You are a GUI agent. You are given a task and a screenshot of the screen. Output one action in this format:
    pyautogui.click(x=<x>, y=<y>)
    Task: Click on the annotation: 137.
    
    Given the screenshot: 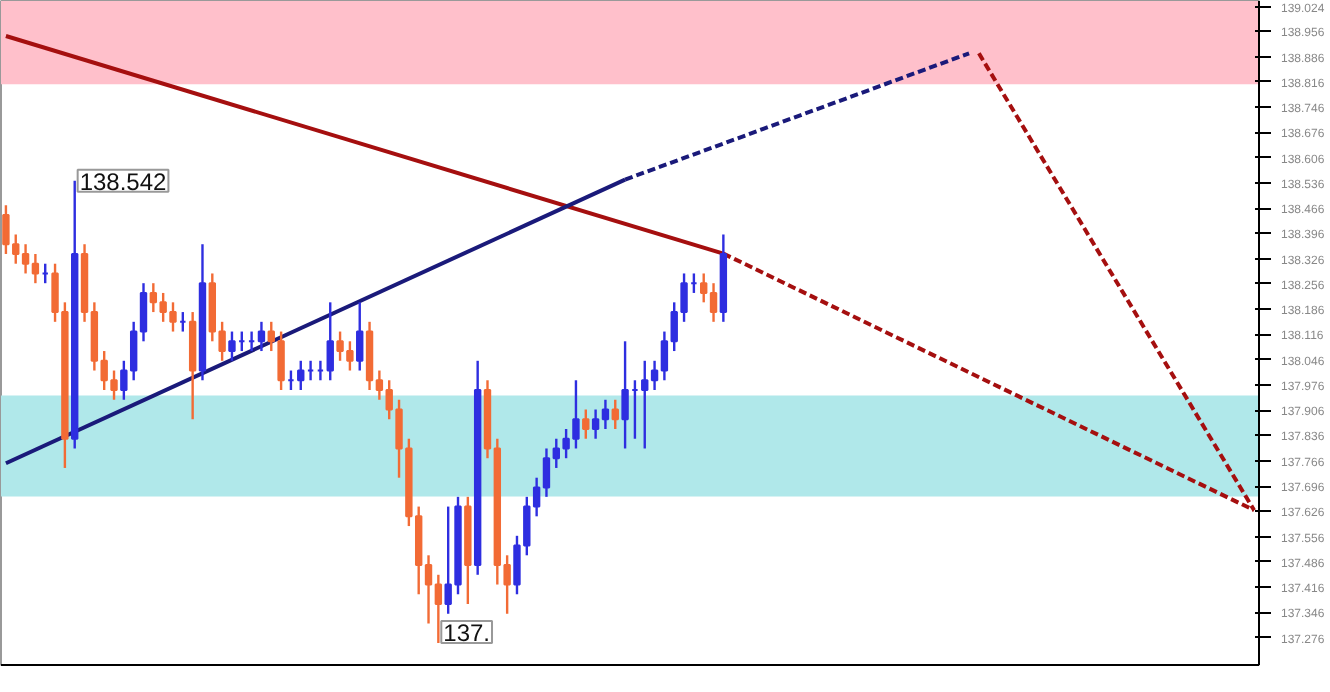 What is the action you would take?
    pyautogui.click(x=467, y=632)
    